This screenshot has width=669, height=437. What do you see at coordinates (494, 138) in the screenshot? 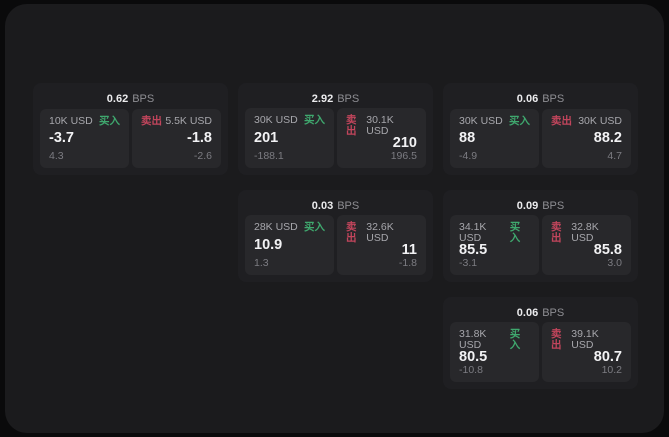
I see `buy-panel: 30K USD 买入 88 -4.9` at bounding box center [494, 138].